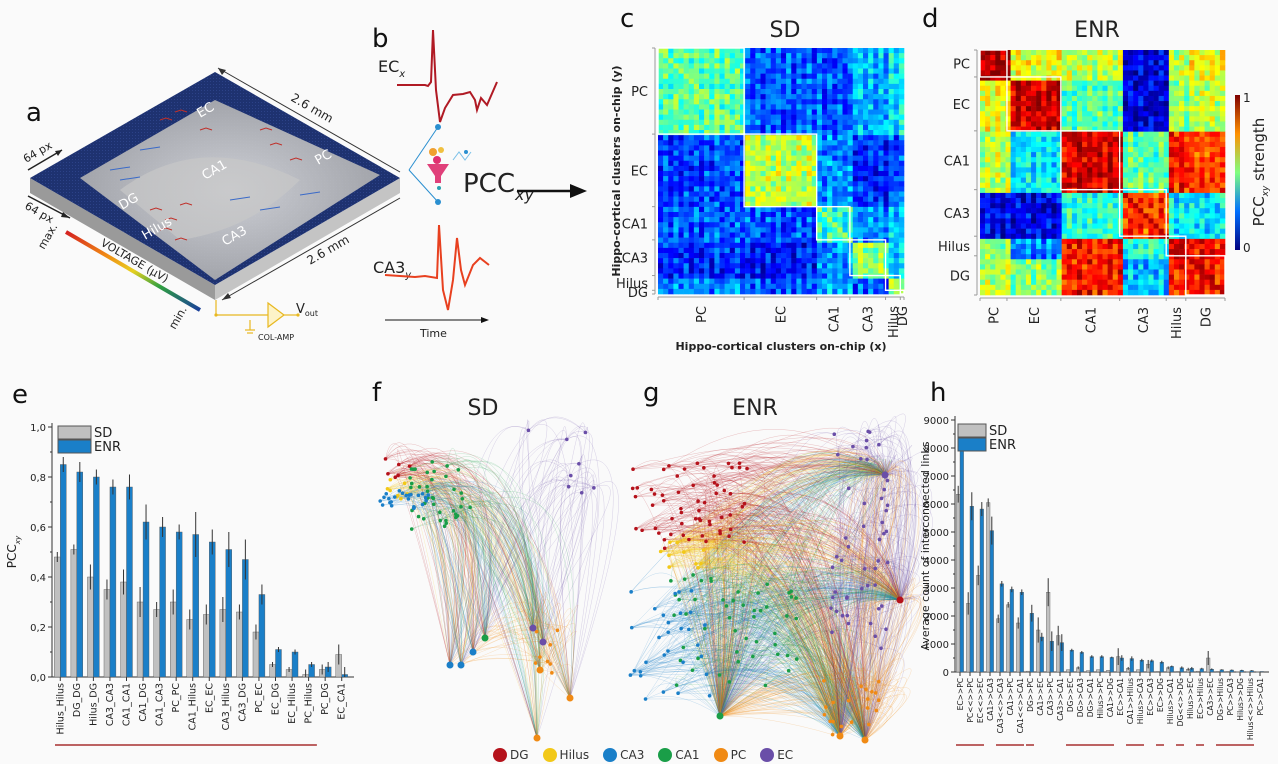 The image size is (1278, 764). What do you see at coordinates (93, 704) in the screenshot?
I see `x-tick-label: Hilus_DG` at bounding box center [93, 704].